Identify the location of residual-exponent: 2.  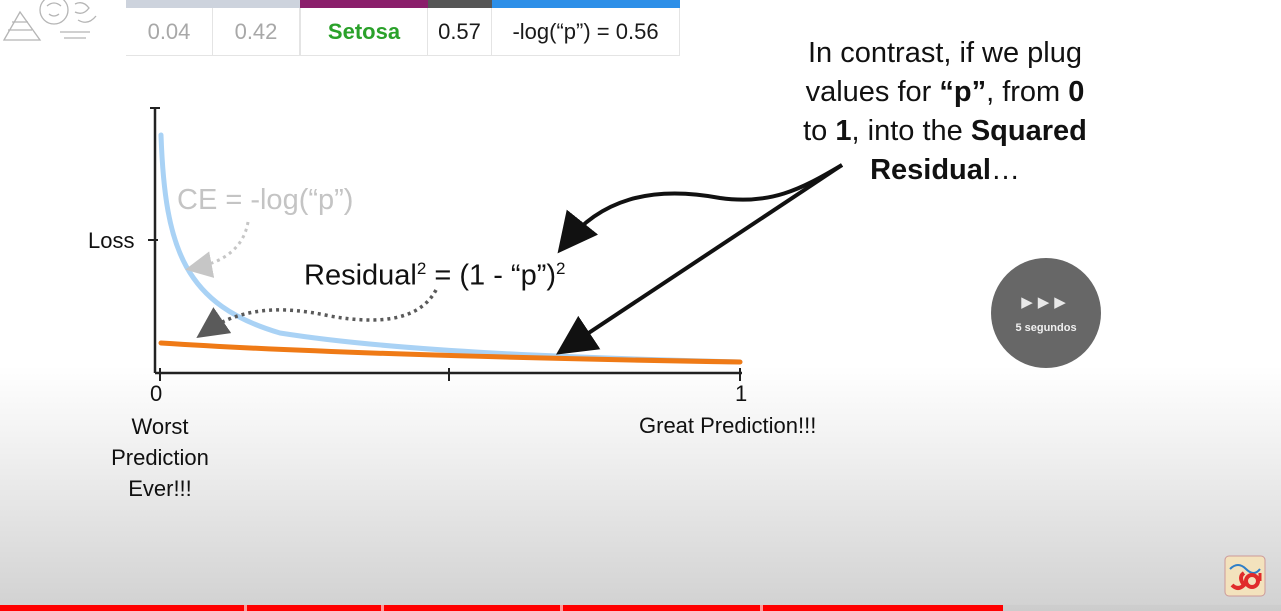
(421, 268).